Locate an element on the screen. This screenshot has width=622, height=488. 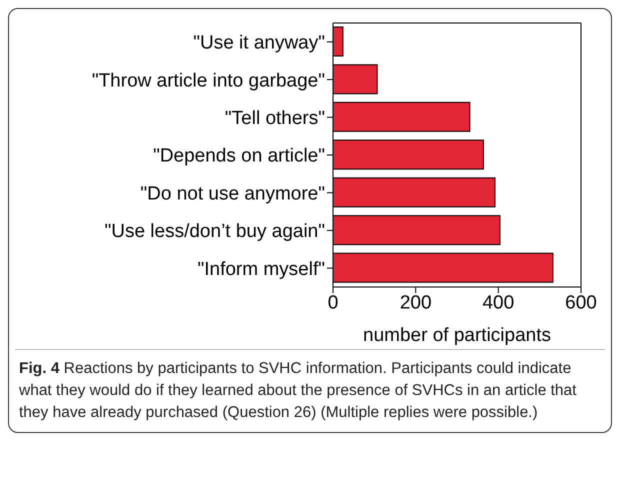
y-tick-label: "Inform myself" is located at coordinates (261, 269).